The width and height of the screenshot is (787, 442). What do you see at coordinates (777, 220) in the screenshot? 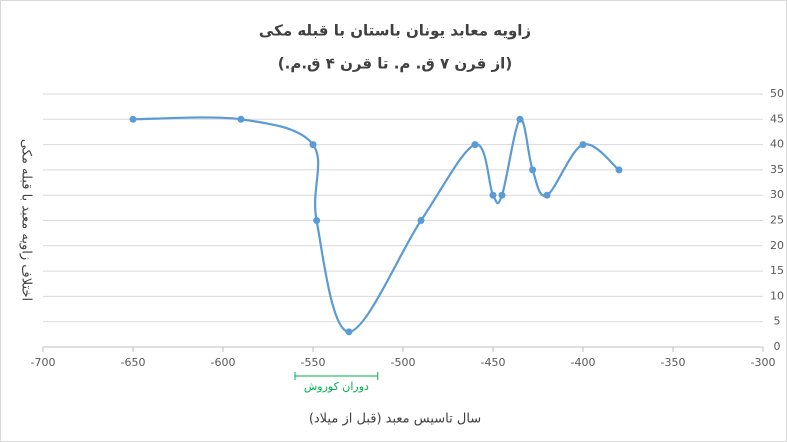
I see `y-tick-label: 25` at bounding box center [777, 220].